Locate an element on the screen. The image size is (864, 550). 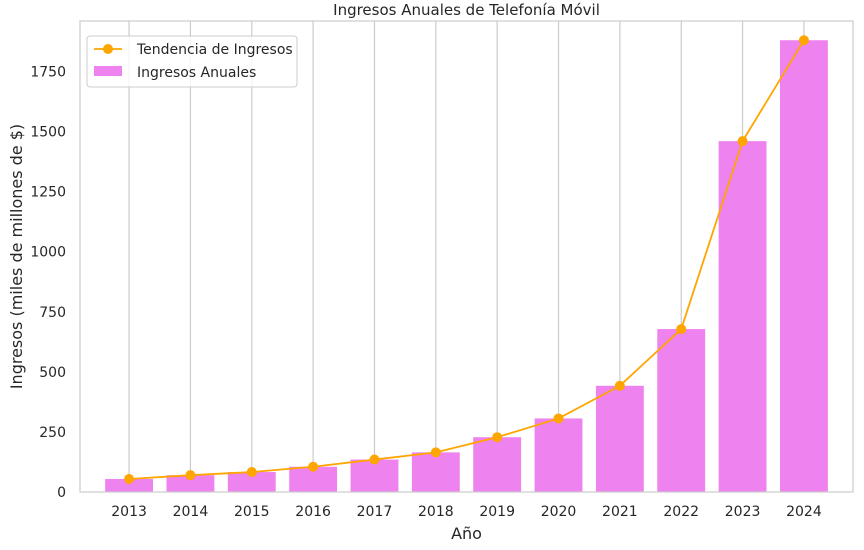
x-tick-label-2024: 2024 is located at coordinates (804, 512).